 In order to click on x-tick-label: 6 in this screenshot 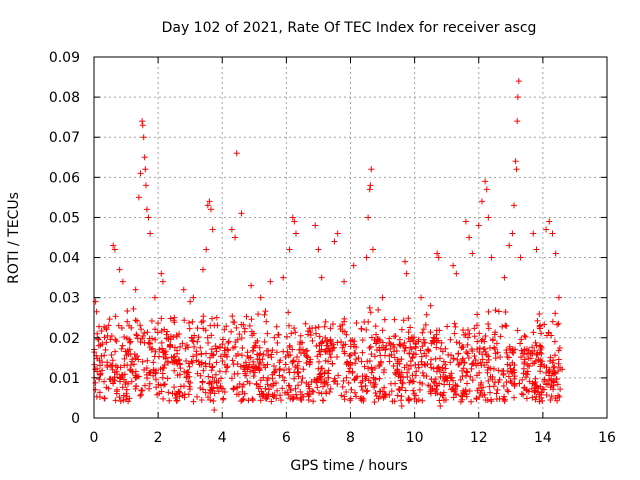, I will do `click(286, 438)`.